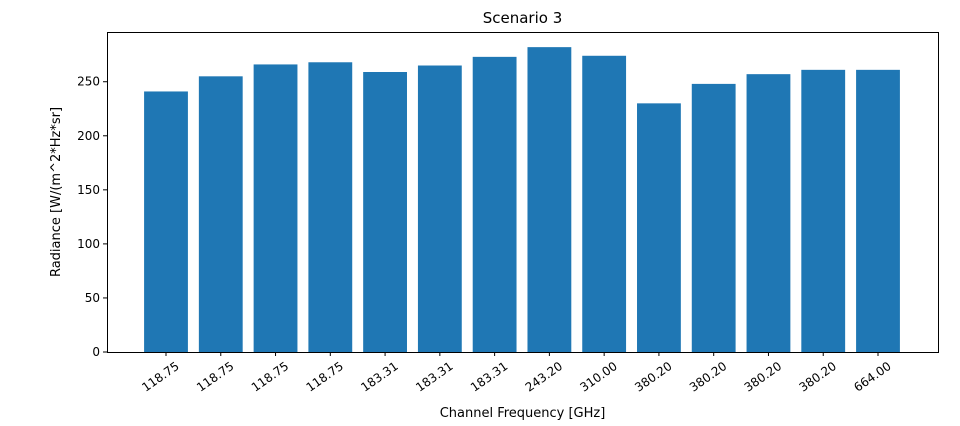  I want to click on x-tick-label-4: 183.31, so click(379, 377).